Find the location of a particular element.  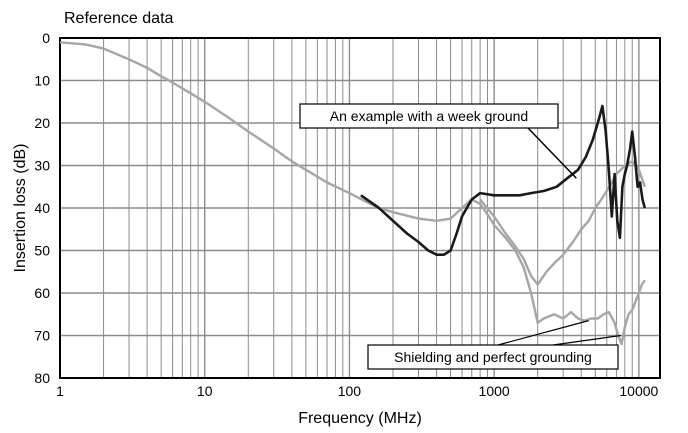

x-axis-label: Frequency (MHz) is located at coordinates (360, 418).